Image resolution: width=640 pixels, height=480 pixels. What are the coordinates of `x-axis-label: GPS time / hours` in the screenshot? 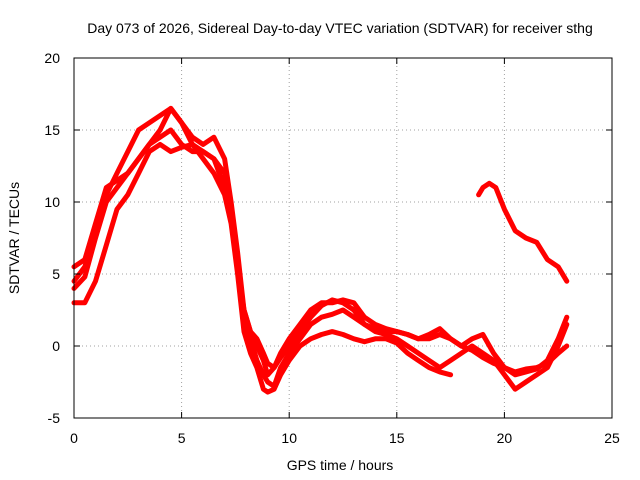 It's located at (340, 465).